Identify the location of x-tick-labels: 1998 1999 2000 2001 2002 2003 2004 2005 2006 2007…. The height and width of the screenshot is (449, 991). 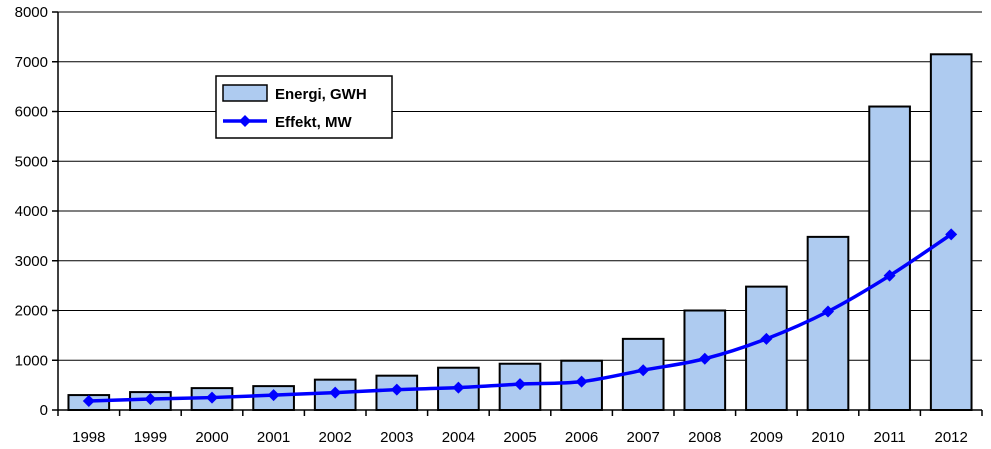
(520, 437).